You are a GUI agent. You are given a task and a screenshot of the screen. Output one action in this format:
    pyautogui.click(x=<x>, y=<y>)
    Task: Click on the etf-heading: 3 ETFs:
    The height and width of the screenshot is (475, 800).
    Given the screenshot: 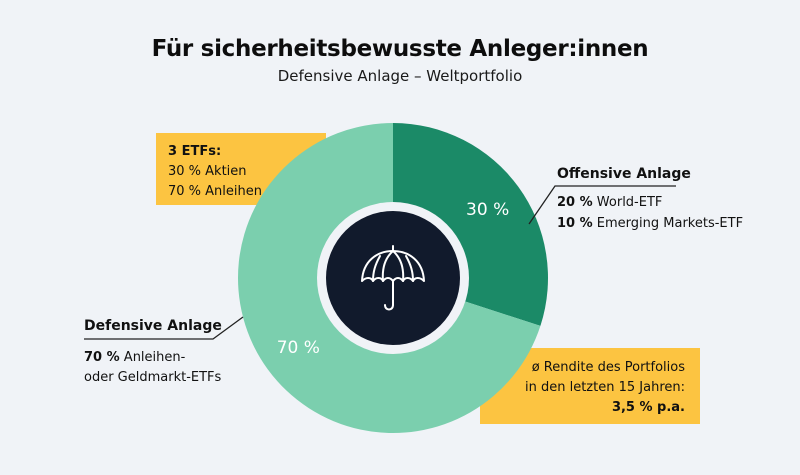 What is the action you would take?
    pyautogui.click(x=195, y=151)
    